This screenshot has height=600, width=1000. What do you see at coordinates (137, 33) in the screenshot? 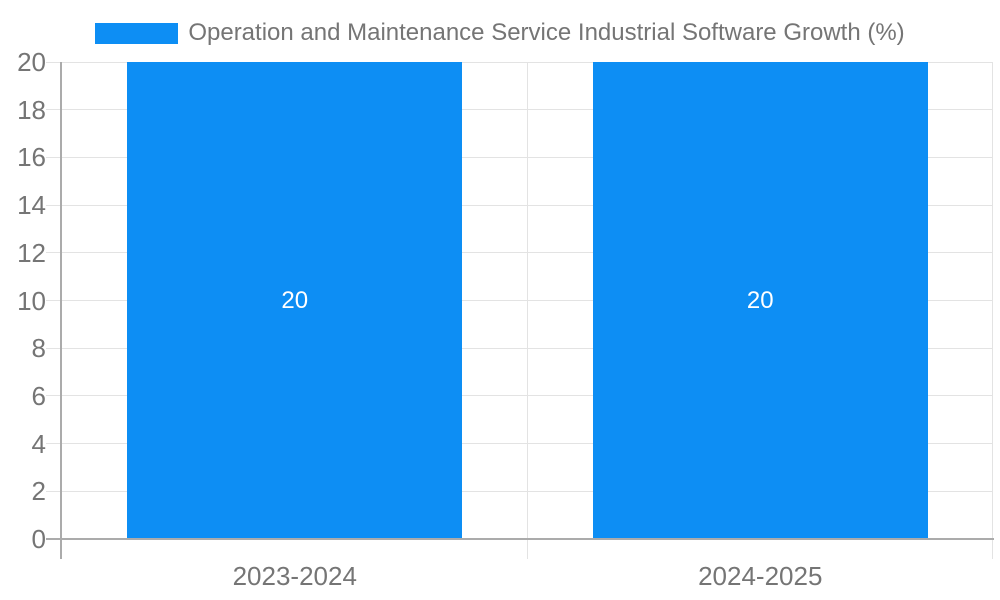
I see `legend-swatch` at bounding box center [137, 33].